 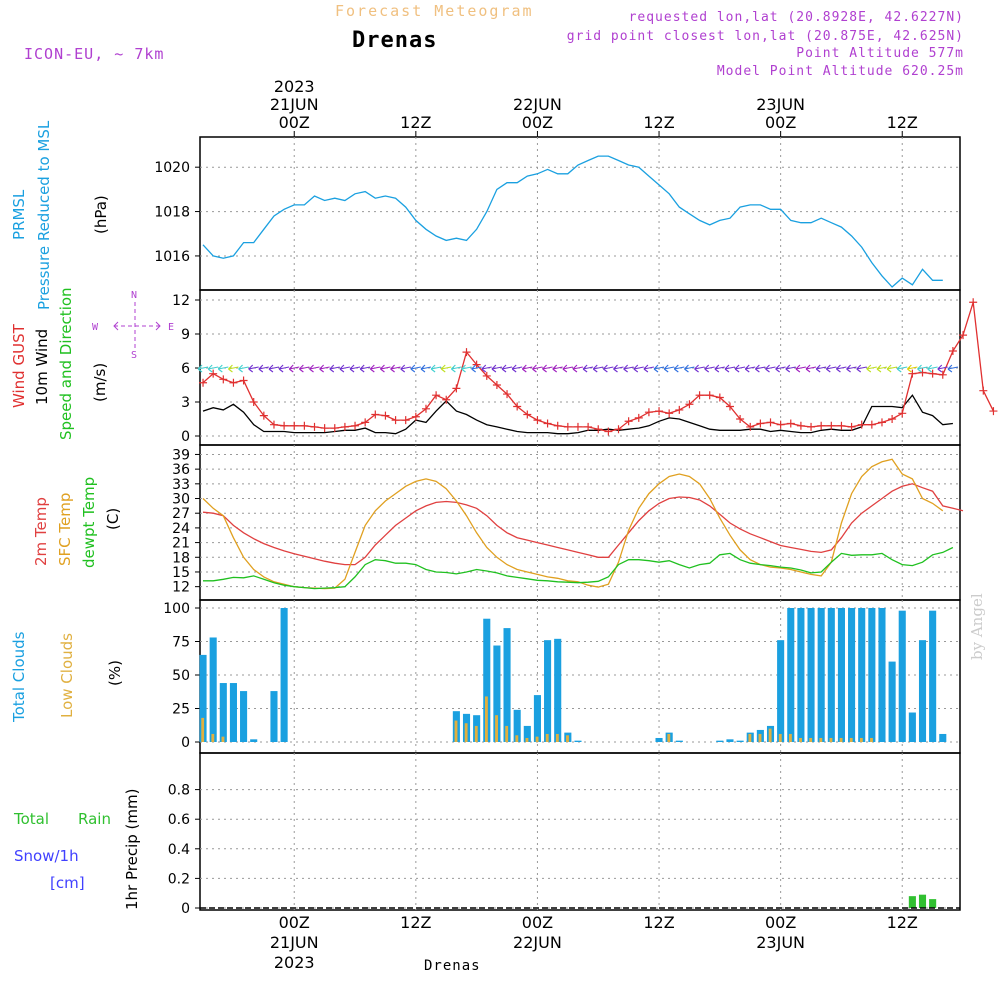 What do you see at coordinates (19, 365) in the screenshot?
I see `wind-gust-label: Wind GUST` at bounding box center [19, 365].